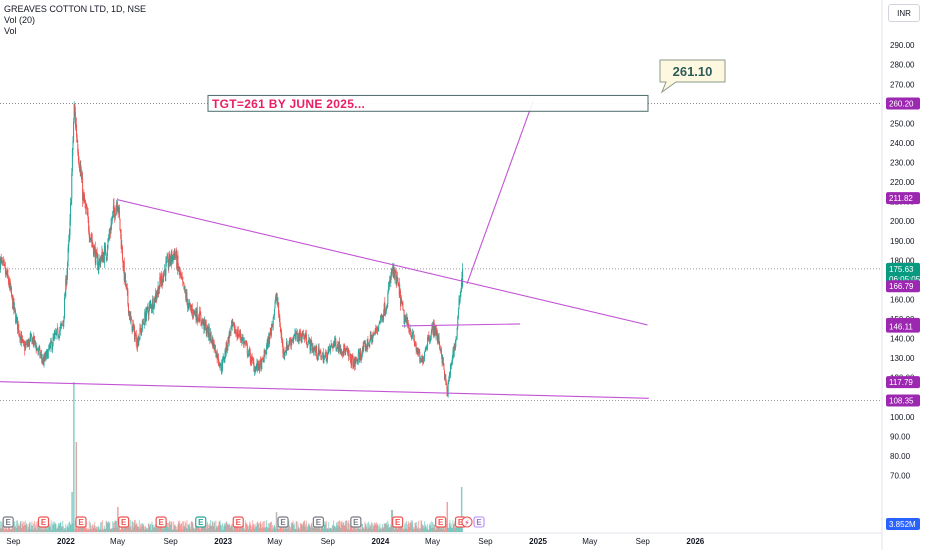 The width and height of the screenshot is (932, 555). Describe the element at coordinates (900, 476) in the screenshot. I see `y-tick-label: 70.00` at that location.